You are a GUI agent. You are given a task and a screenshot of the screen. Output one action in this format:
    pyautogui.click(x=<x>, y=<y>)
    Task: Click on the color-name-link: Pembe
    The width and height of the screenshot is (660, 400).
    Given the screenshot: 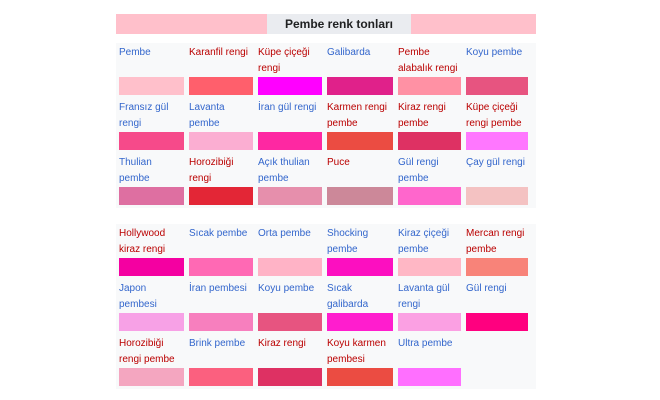 What is the action you would take?
    pyautogui.click(x=135, y=52)
    